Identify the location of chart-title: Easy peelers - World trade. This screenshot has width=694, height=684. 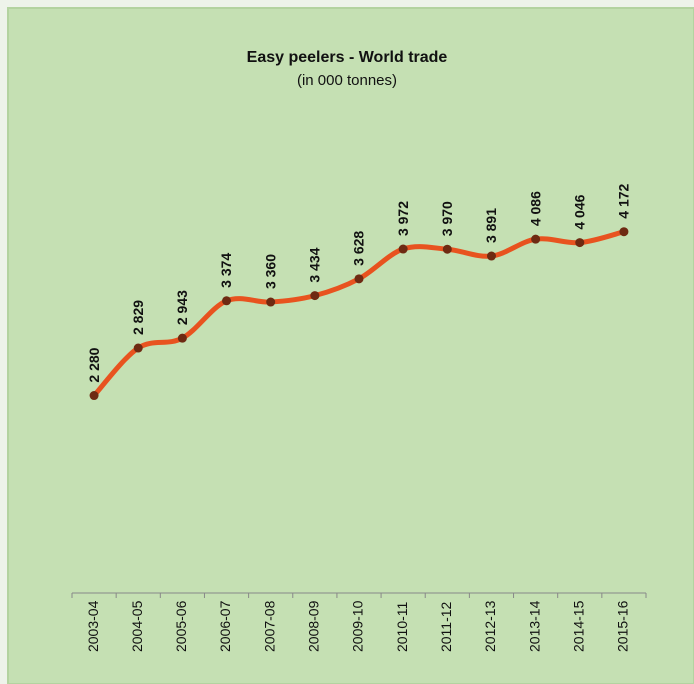
(347, 57).